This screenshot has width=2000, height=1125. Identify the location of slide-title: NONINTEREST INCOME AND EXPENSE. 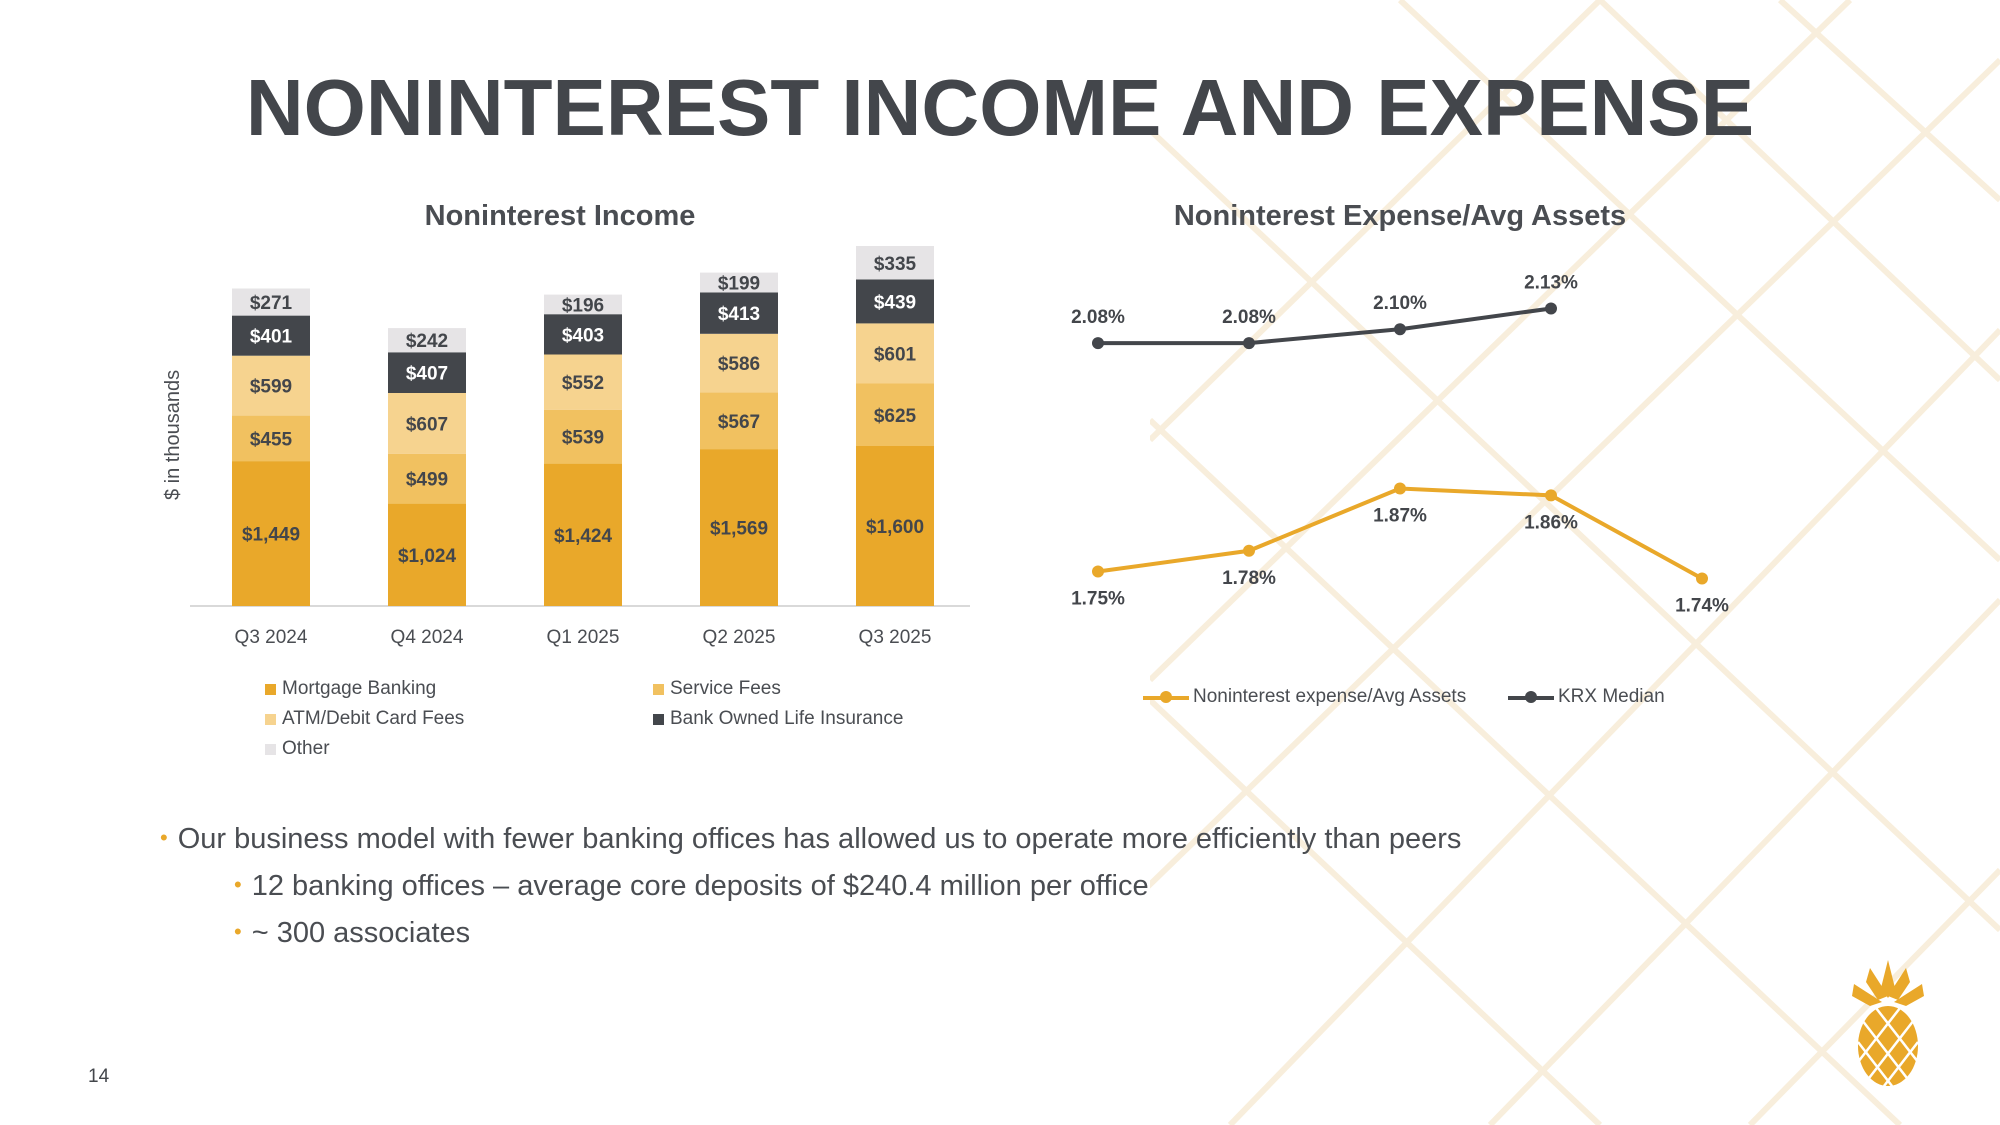
(1000, 107).